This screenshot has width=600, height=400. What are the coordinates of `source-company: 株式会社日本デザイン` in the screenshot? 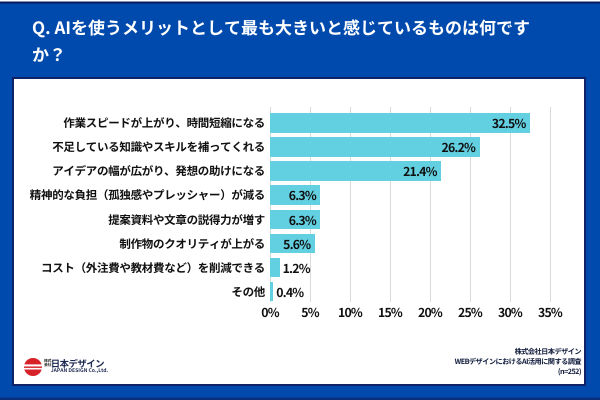 It's located at (548, 351).